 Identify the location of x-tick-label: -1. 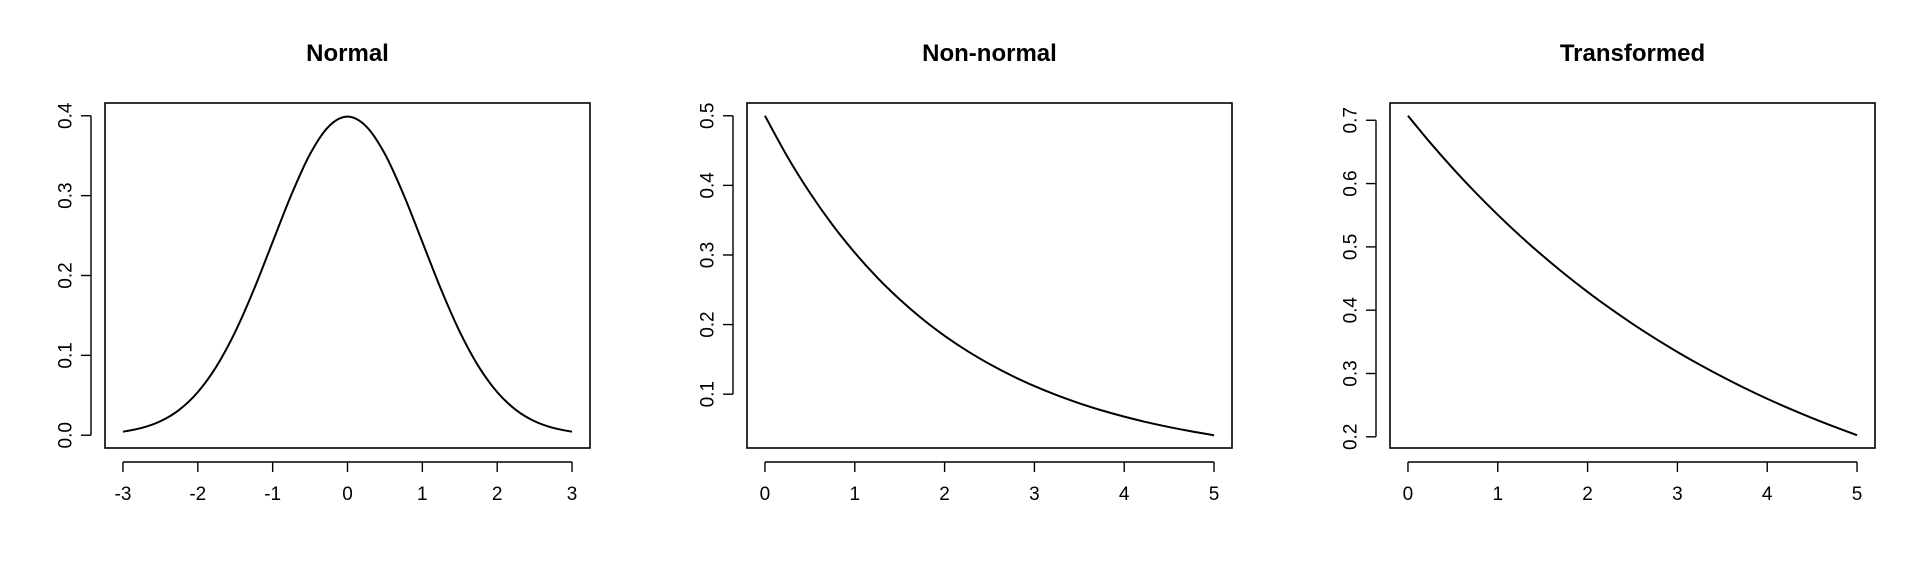
(272, 494).